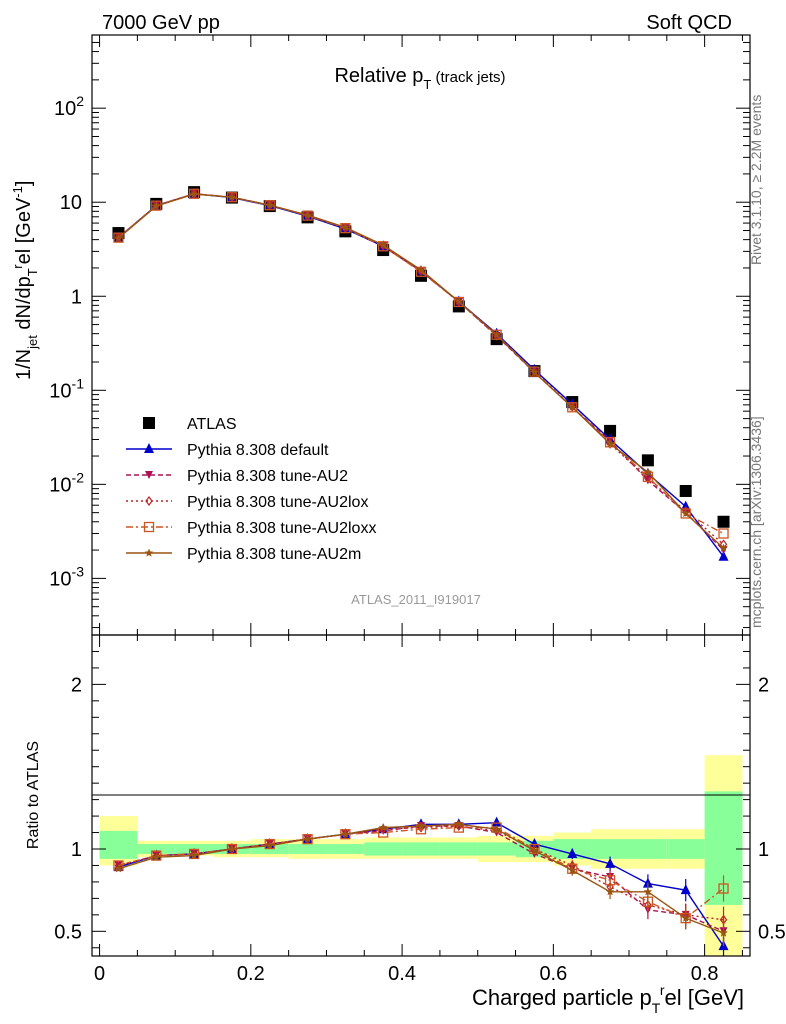 The image size is (786, 1024). Describe the element at coordinates (756, 522) in the screenshot. I see `mcplots-label: mcplots.cern.ch [arXiv:1306.3436]` at that location.